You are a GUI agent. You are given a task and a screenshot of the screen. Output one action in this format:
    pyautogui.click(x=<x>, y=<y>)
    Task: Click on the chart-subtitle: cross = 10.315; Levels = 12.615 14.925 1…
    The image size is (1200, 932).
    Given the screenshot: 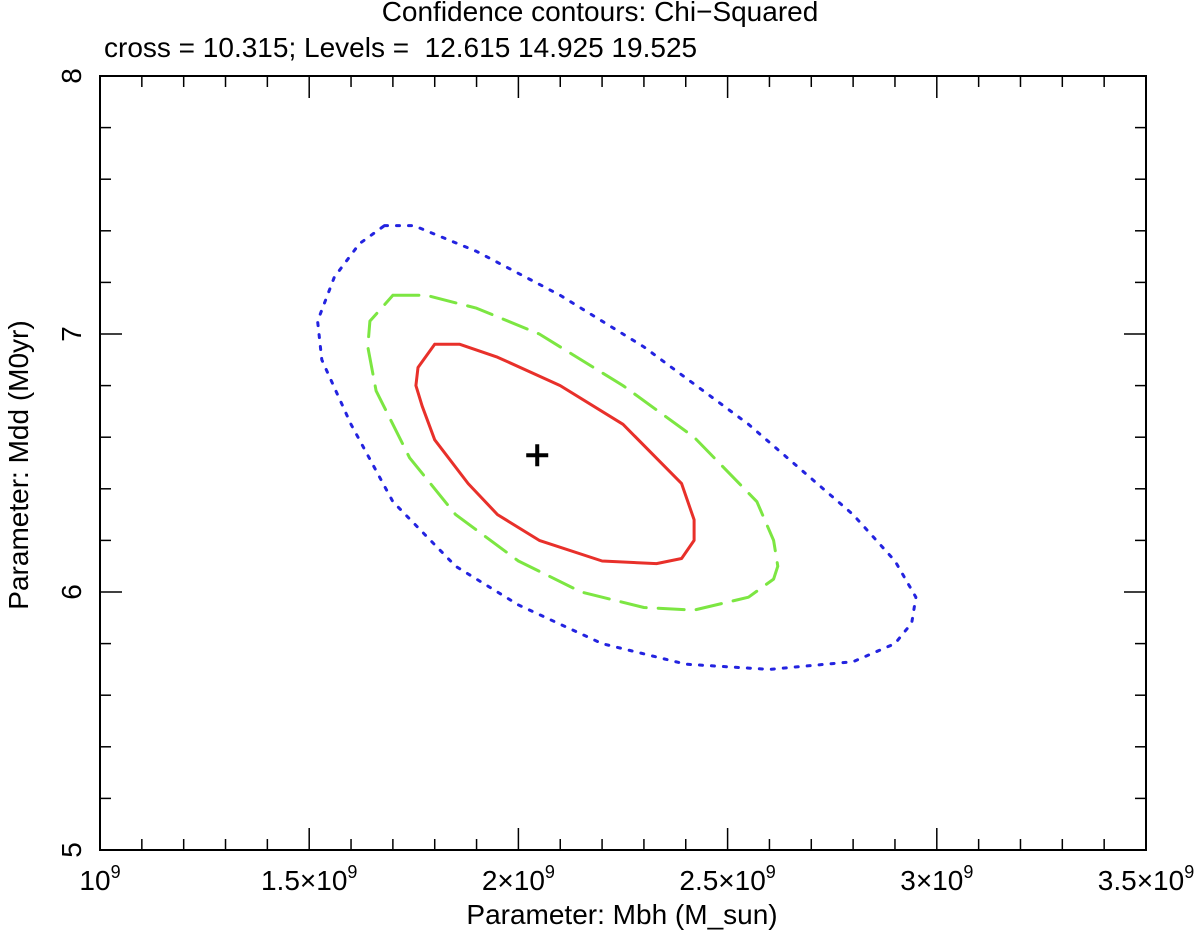 What is the action you would take?
    pyautogui.click(x=401, y=47)
    